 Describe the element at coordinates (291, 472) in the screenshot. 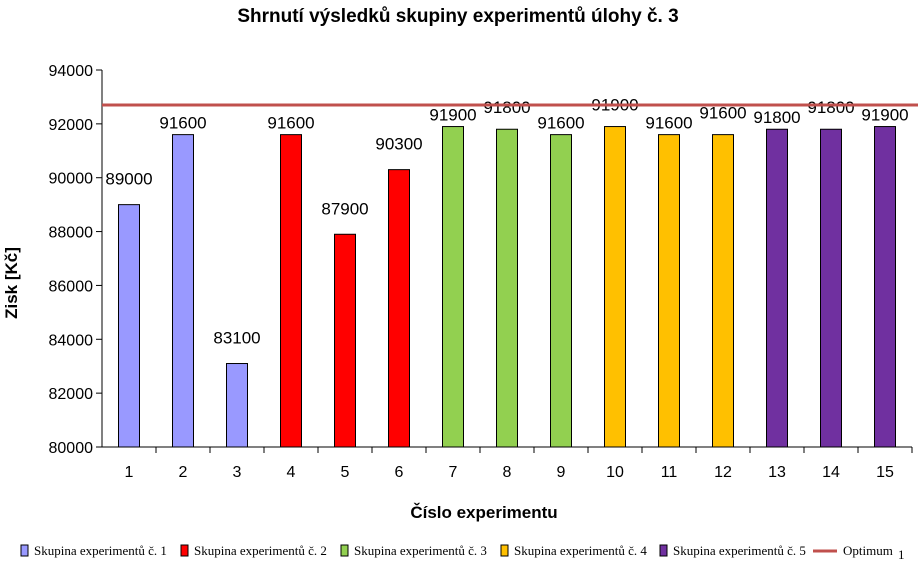

I see `x-tick-label: 4` at that location.